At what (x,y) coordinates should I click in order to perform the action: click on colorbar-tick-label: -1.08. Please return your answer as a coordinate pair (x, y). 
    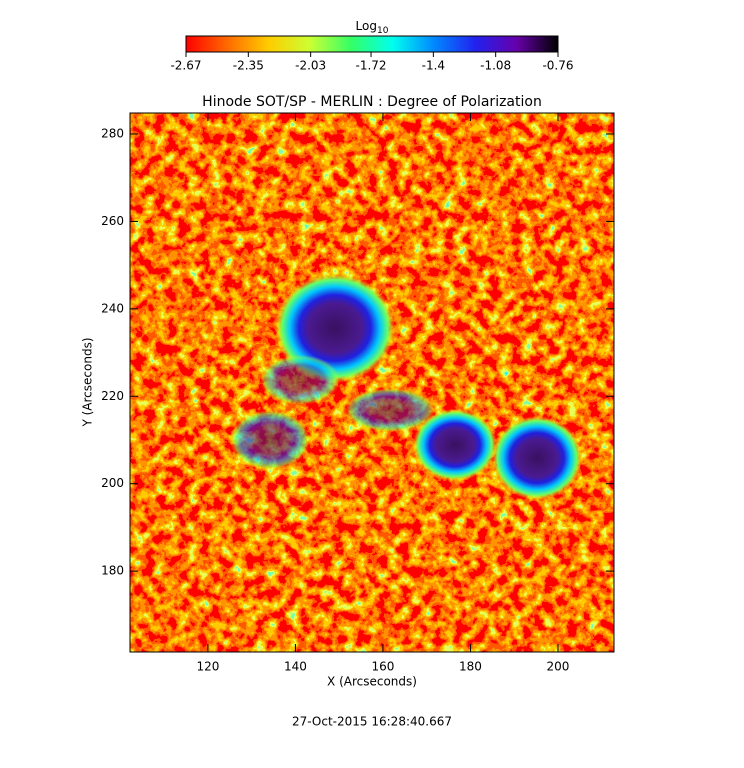
    Looking at the image, I should click on (495, 66).